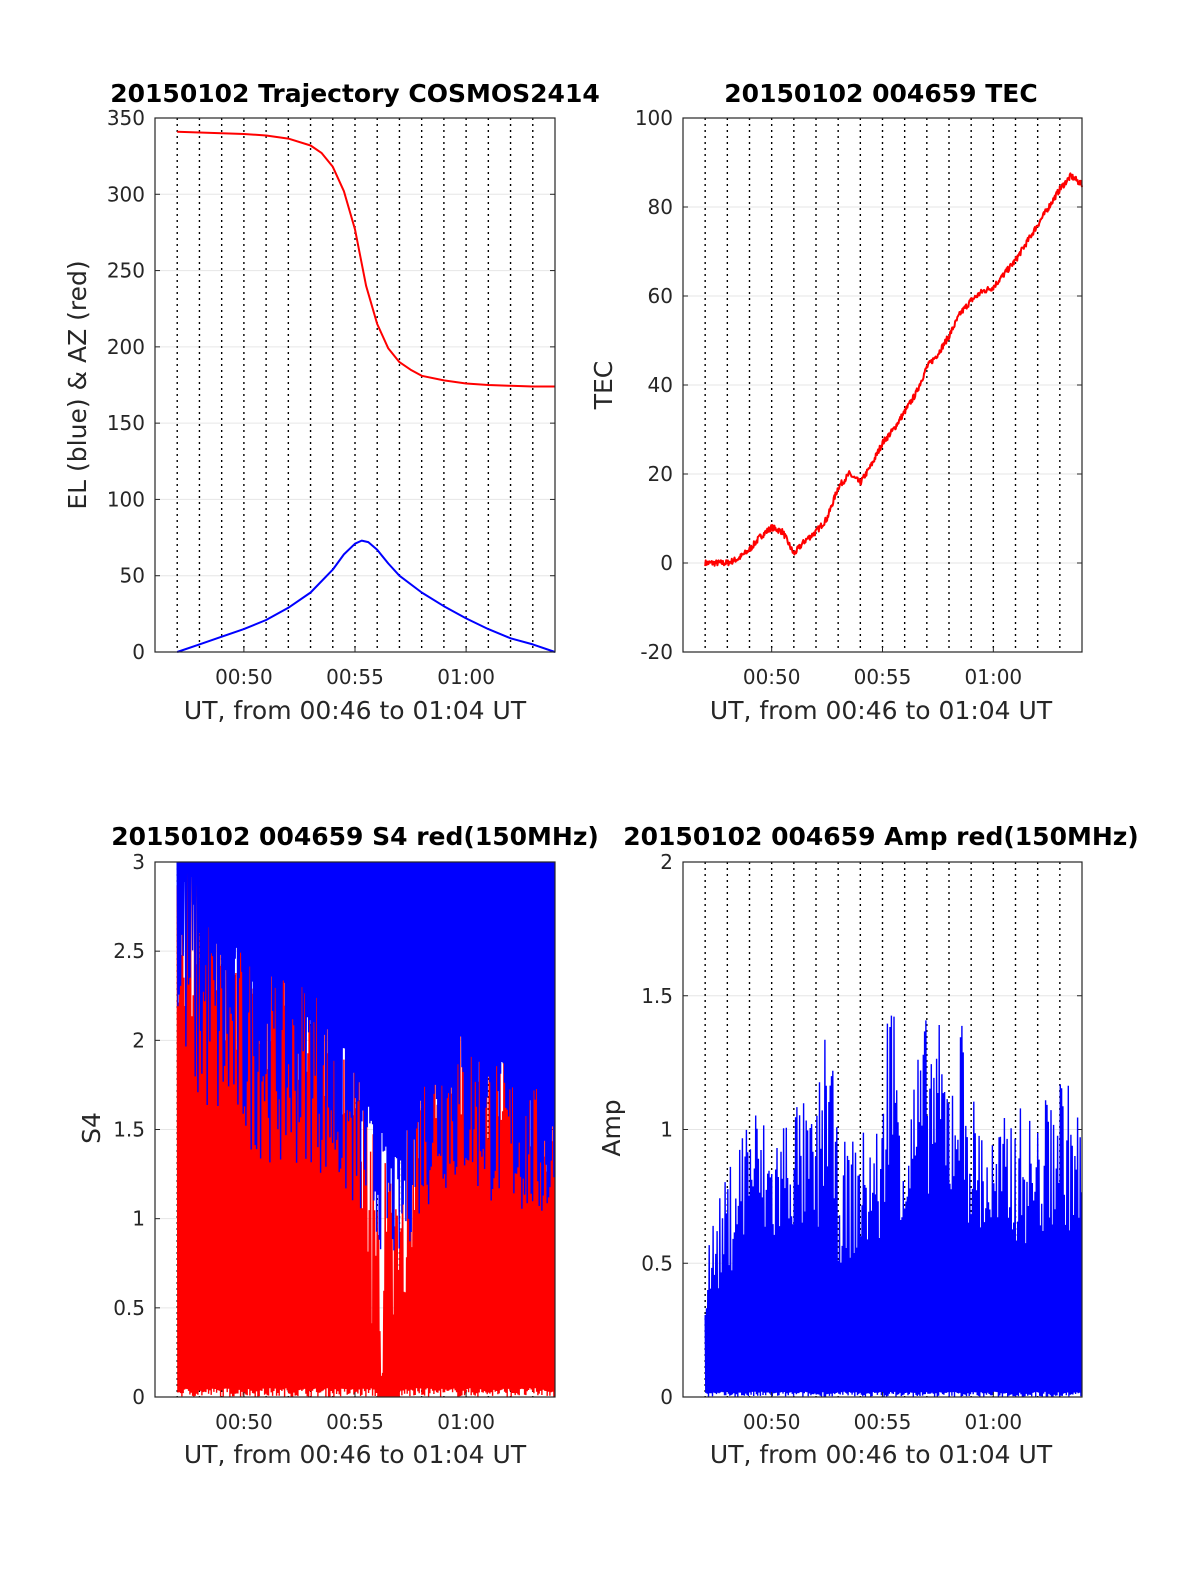  Describe the element at coordinates (772, 1422) in the screenshot. I see `amp-x-tick-label: 00:50` at that location.